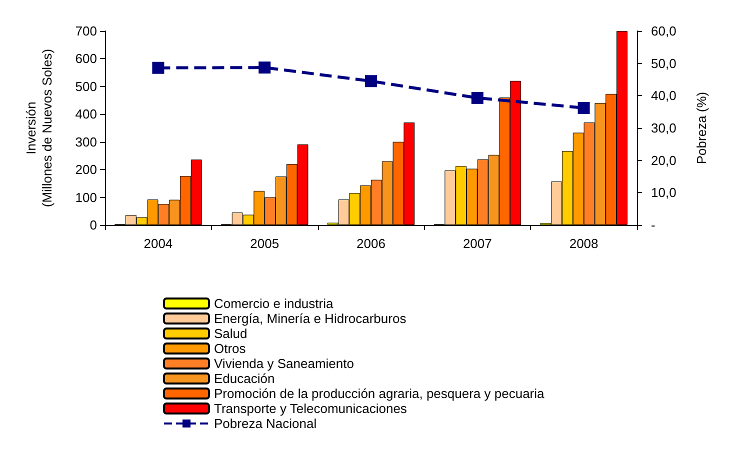 The width and height of the screenshot is (756, 449). Describe the element at coordinates (86, 31) in the screenshot. I see `y-tick-label: 700` at that location.